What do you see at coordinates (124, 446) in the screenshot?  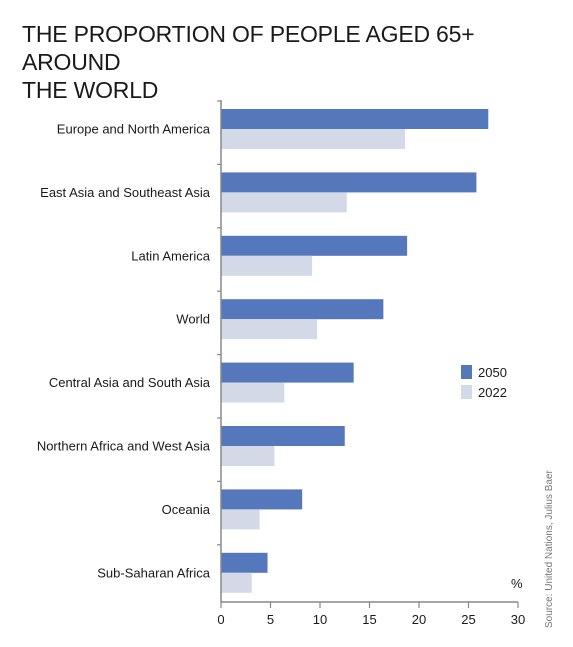 I see `category-label: Northern Africa and West Asia` at bounding box center [124, 446].